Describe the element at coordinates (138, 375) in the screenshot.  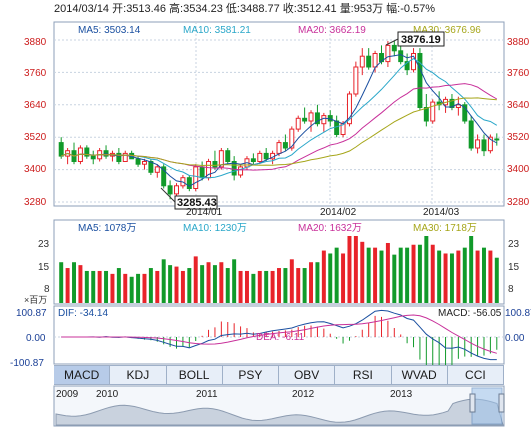
I see `tab-kdj: KDJ` at that location.